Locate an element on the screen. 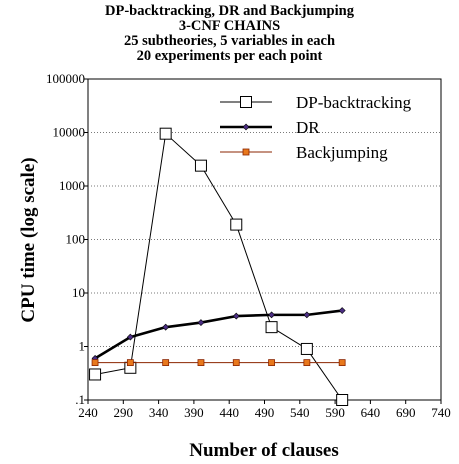  x-tick-label: 490 is located at coordinates (265, 412).